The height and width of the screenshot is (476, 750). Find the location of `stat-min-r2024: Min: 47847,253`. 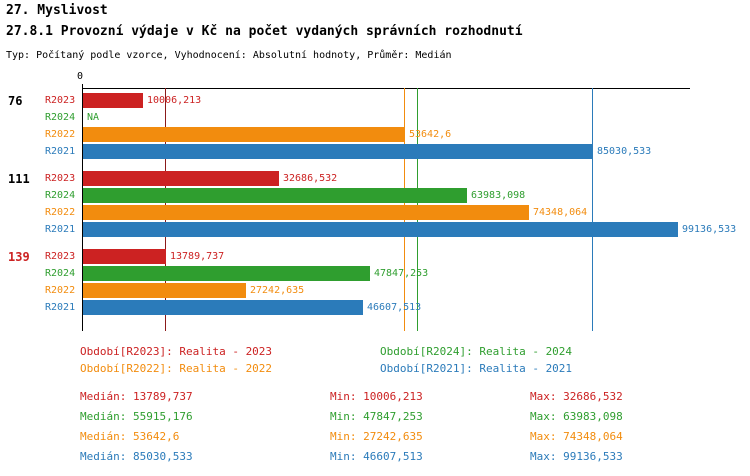

stat-min-r2024: Min: 47847,253 is located at coordinates (376, 416).